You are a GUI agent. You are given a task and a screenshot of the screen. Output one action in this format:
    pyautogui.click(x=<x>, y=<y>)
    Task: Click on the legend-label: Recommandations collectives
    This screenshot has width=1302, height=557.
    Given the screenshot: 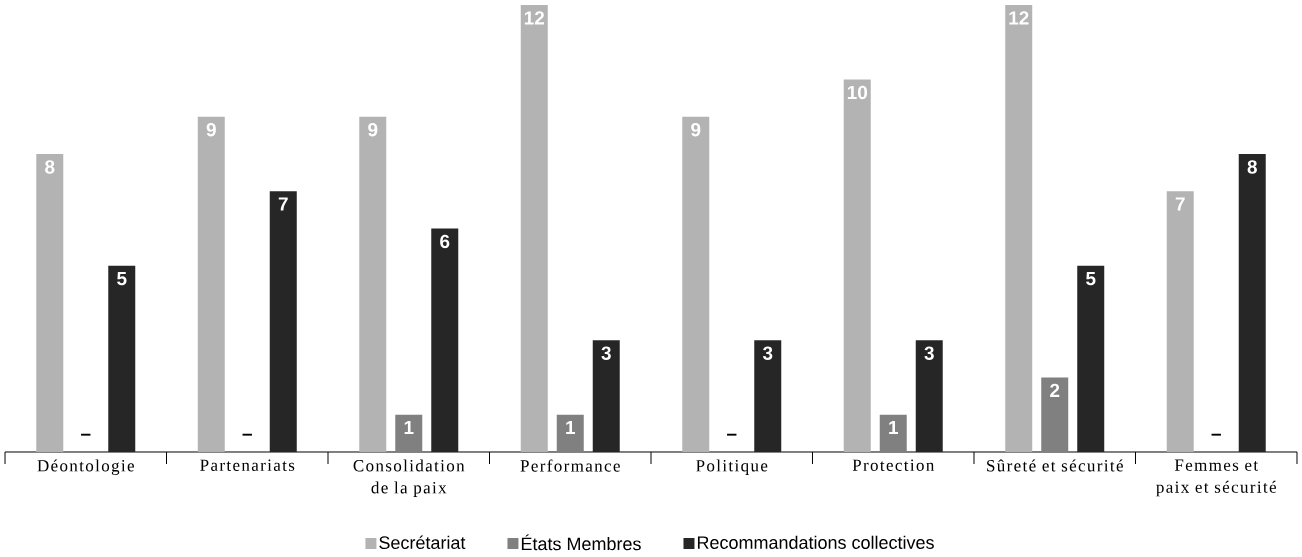 What is the action you would take?
    pyautogui.click(x=815, y=542)
    